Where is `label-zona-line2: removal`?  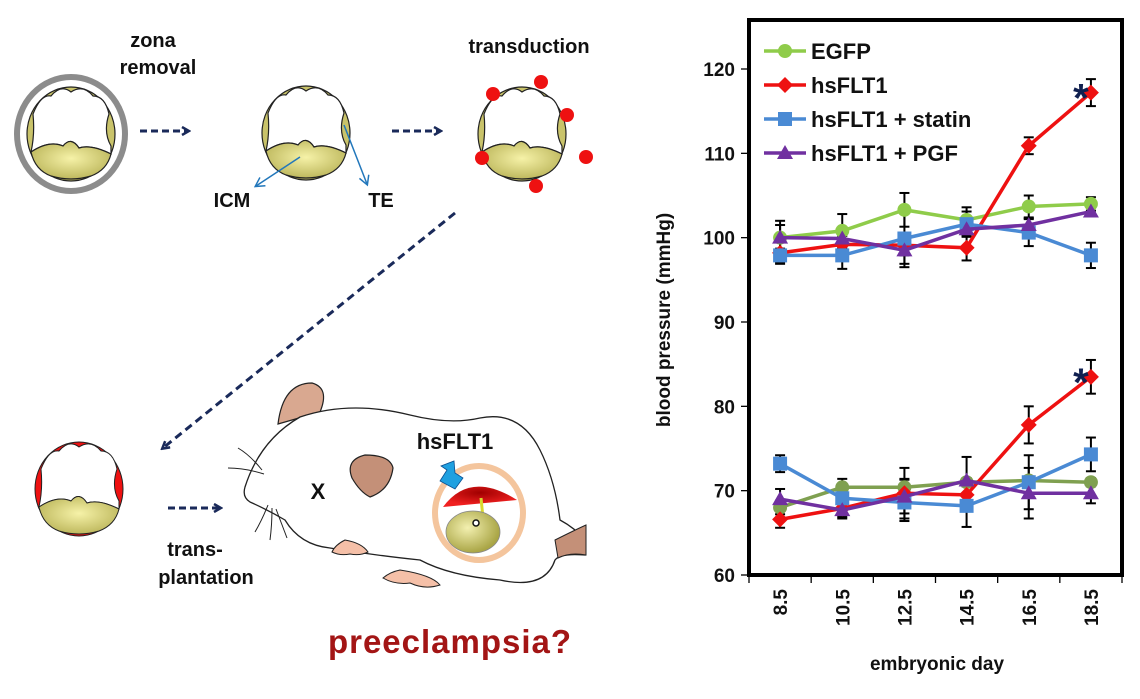
label-zona-line2: removal is located at coordinates (158, 68).